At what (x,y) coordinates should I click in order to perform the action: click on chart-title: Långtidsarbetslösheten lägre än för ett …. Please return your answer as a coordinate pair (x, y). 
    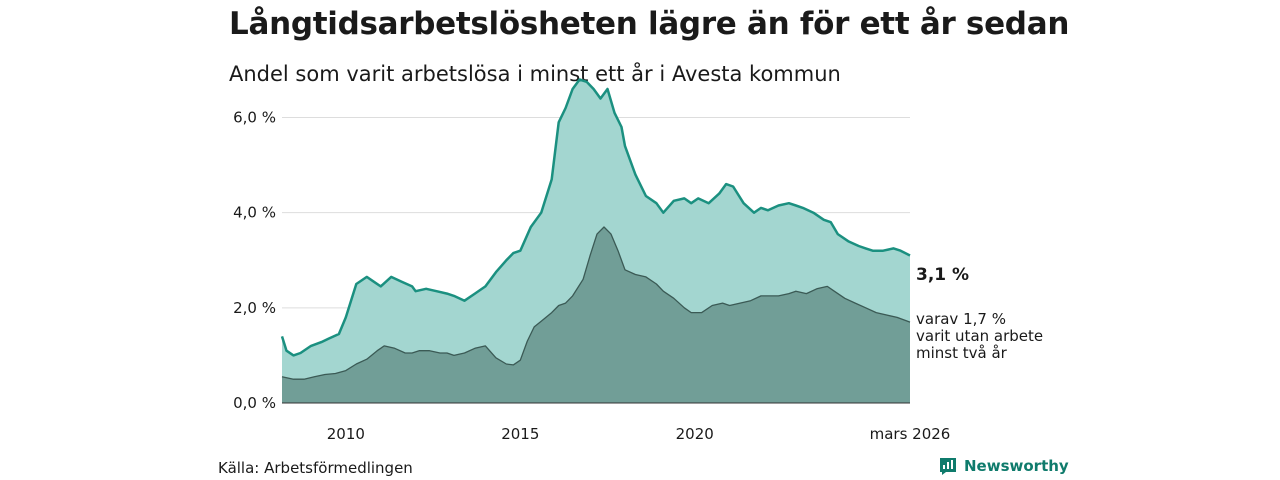
    Looking at the image, I should click on (649, 24).